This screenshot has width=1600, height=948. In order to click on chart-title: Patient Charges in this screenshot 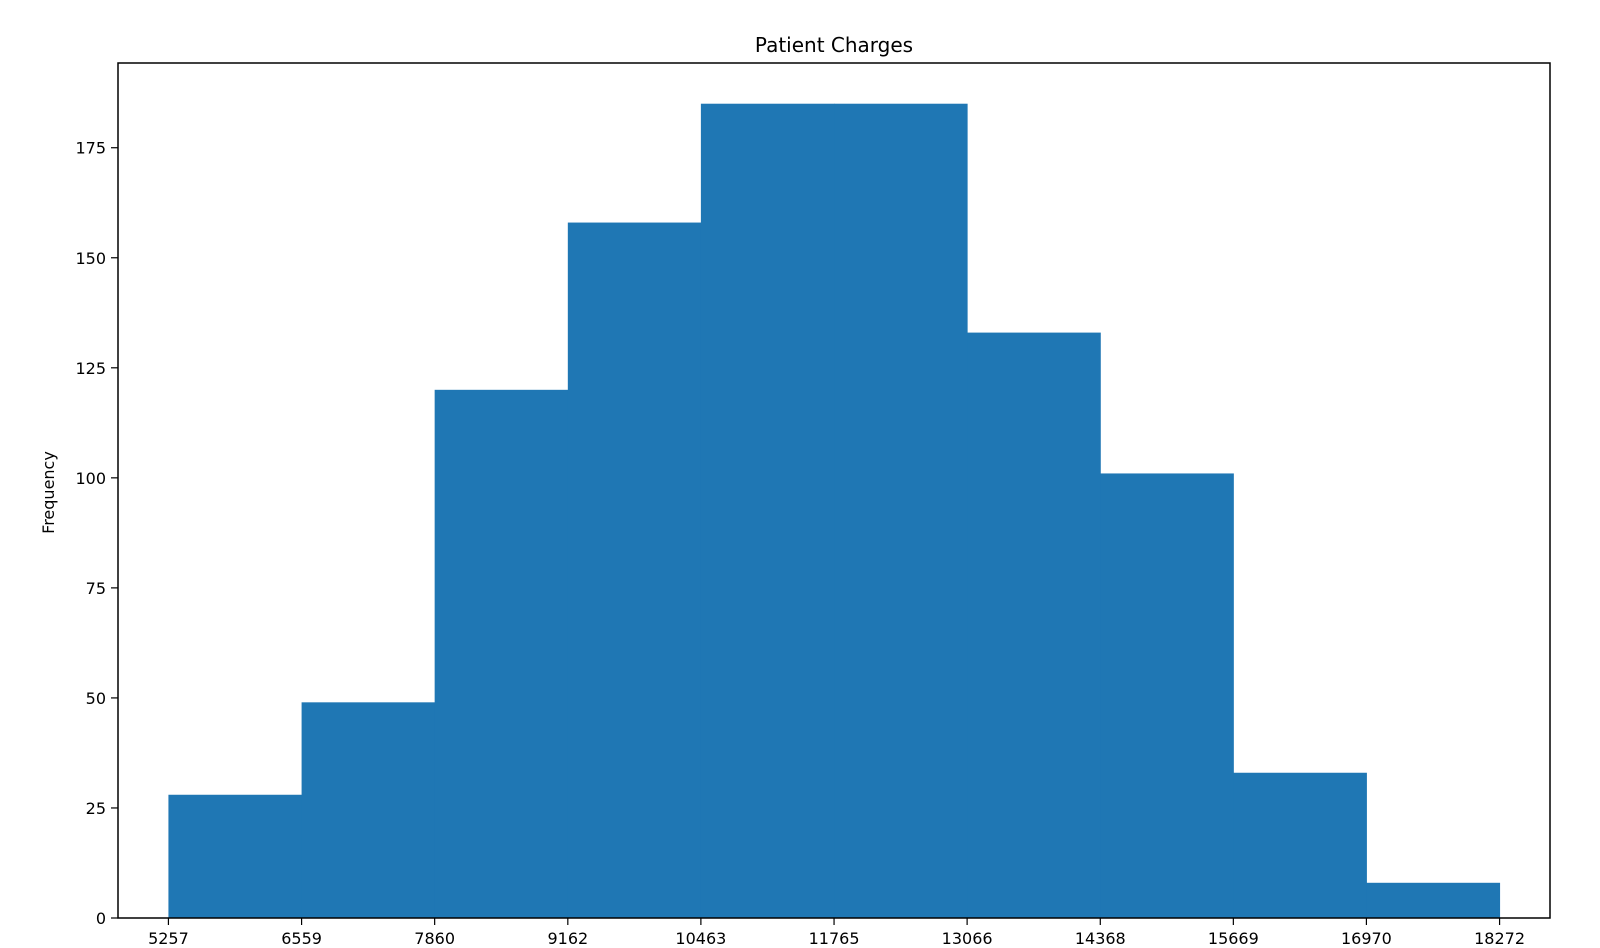, I will do `click(834, 45)`.